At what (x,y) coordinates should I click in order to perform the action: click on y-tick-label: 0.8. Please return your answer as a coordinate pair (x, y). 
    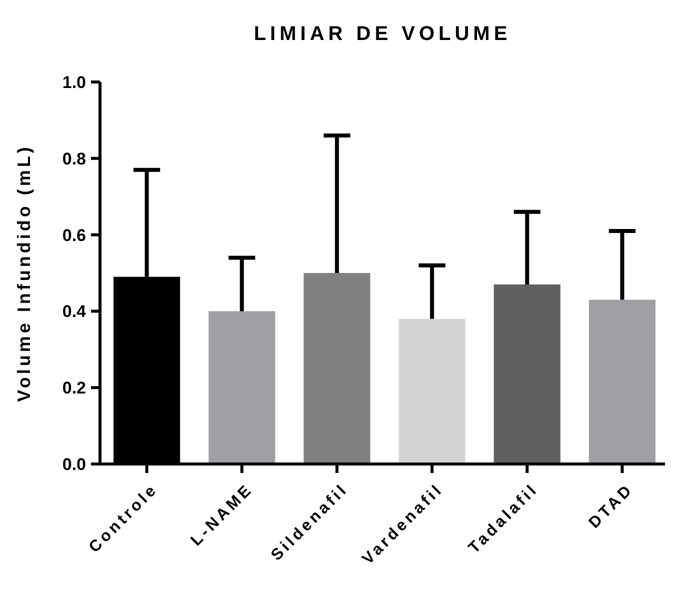
    Looking at the image, I should click on (74, 158).